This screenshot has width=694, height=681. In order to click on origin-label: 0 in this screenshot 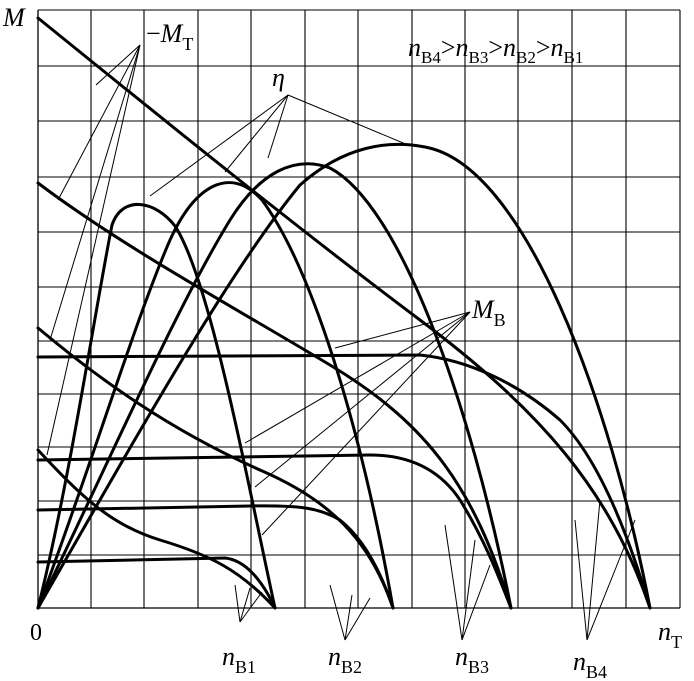, I will do `click(36, 633)`.